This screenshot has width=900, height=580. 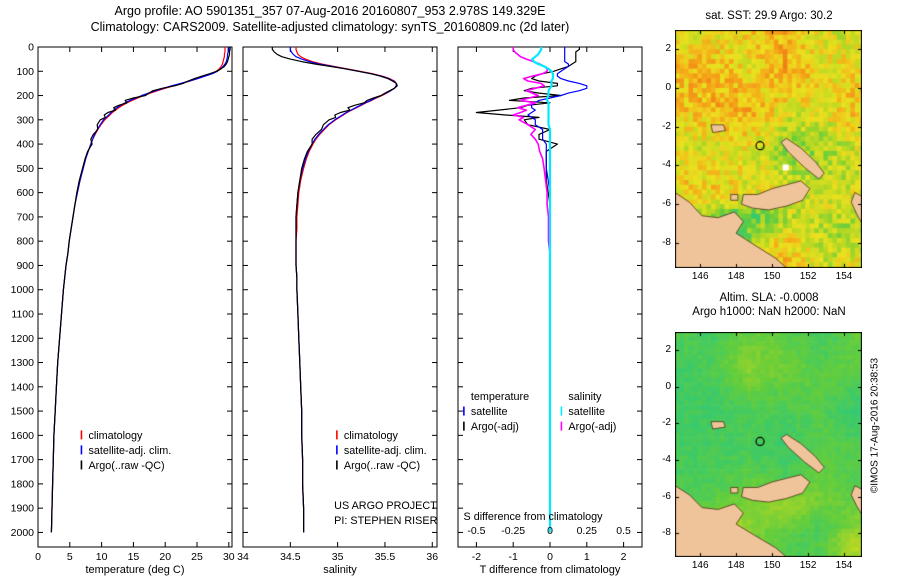 What do you see at coordinates (768, 444) in the screenshot?
I see `sla-map-canvas` at bounding box center [768, 444].